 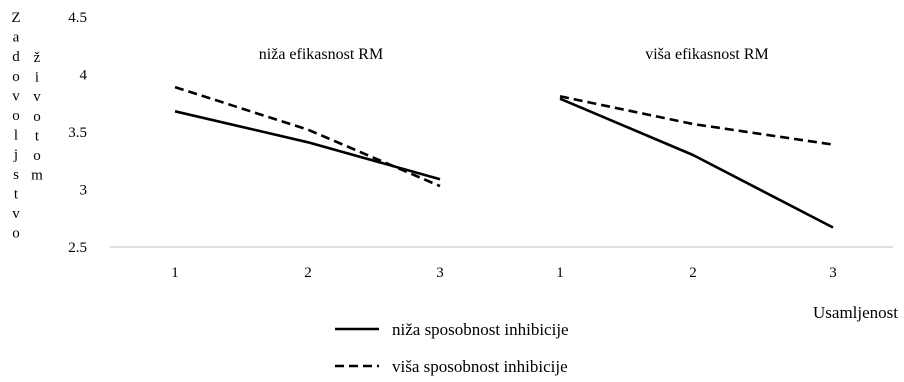 I want to click on y-tick-label: 3, so click(x=84, y=191).